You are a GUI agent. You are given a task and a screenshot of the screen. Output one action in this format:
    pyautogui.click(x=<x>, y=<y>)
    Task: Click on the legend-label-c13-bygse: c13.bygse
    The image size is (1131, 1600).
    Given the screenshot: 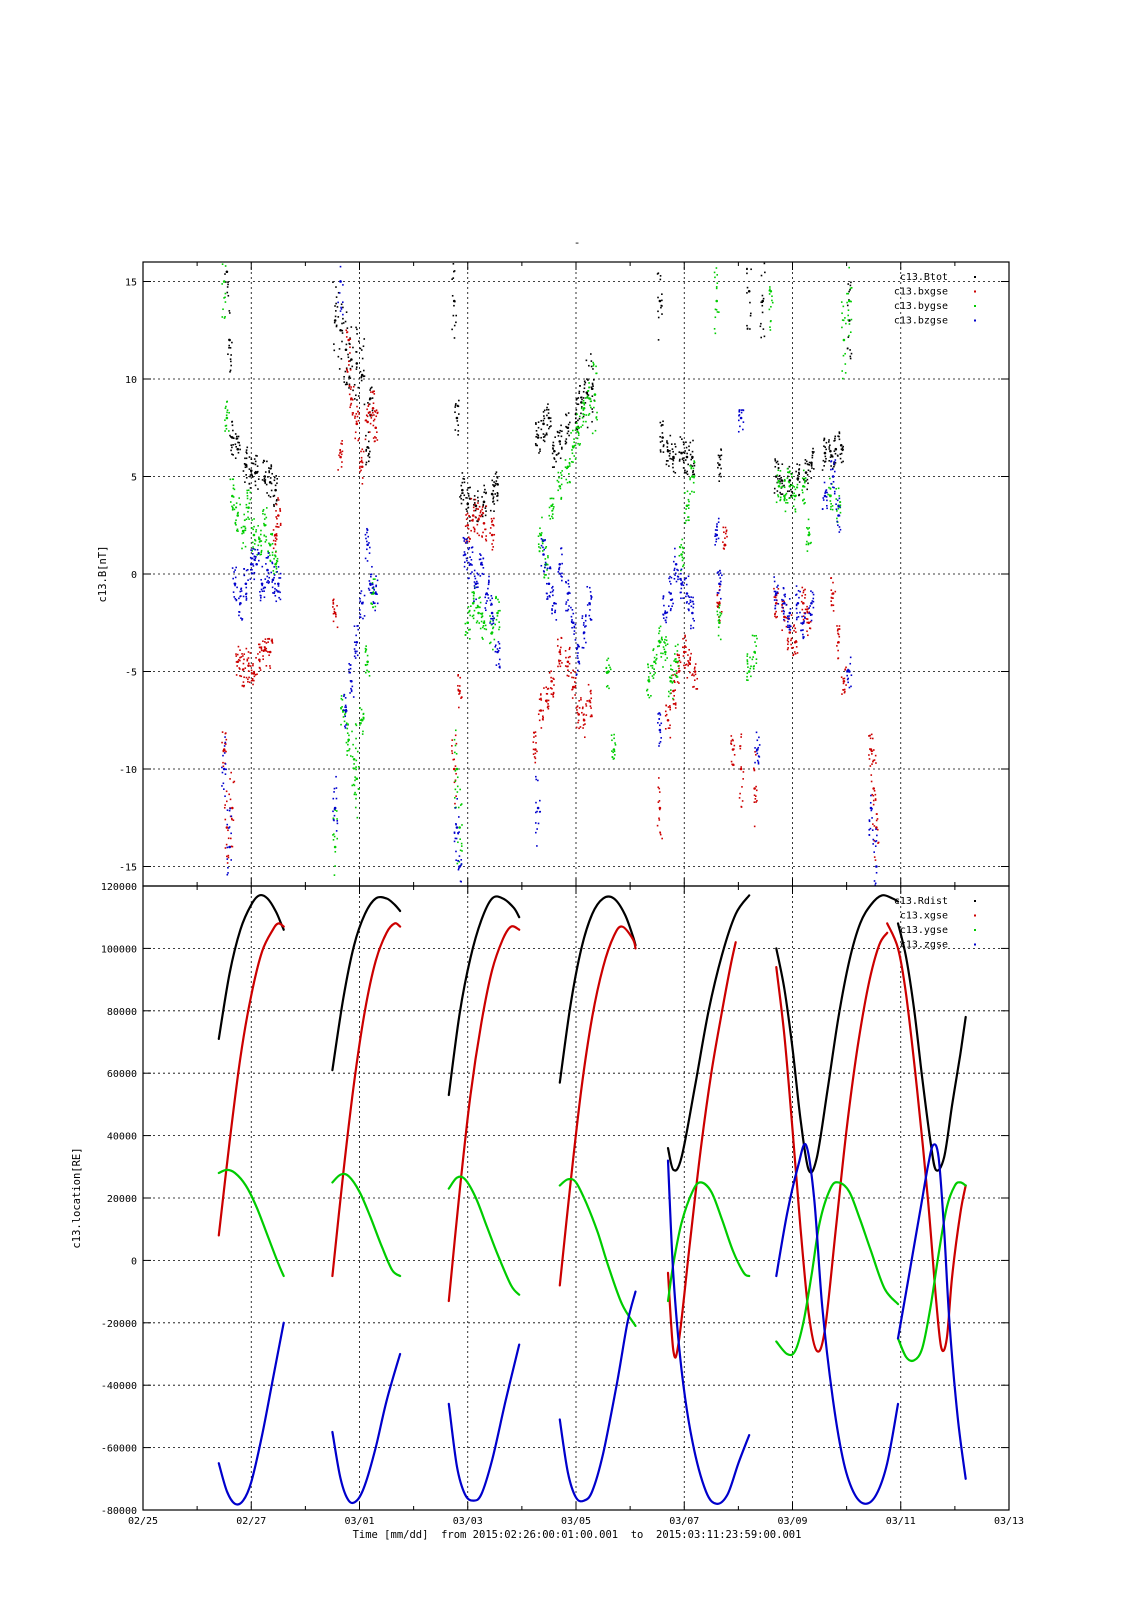 What is the action you would take?
    pyautogui.click(x=921, y=306)
    